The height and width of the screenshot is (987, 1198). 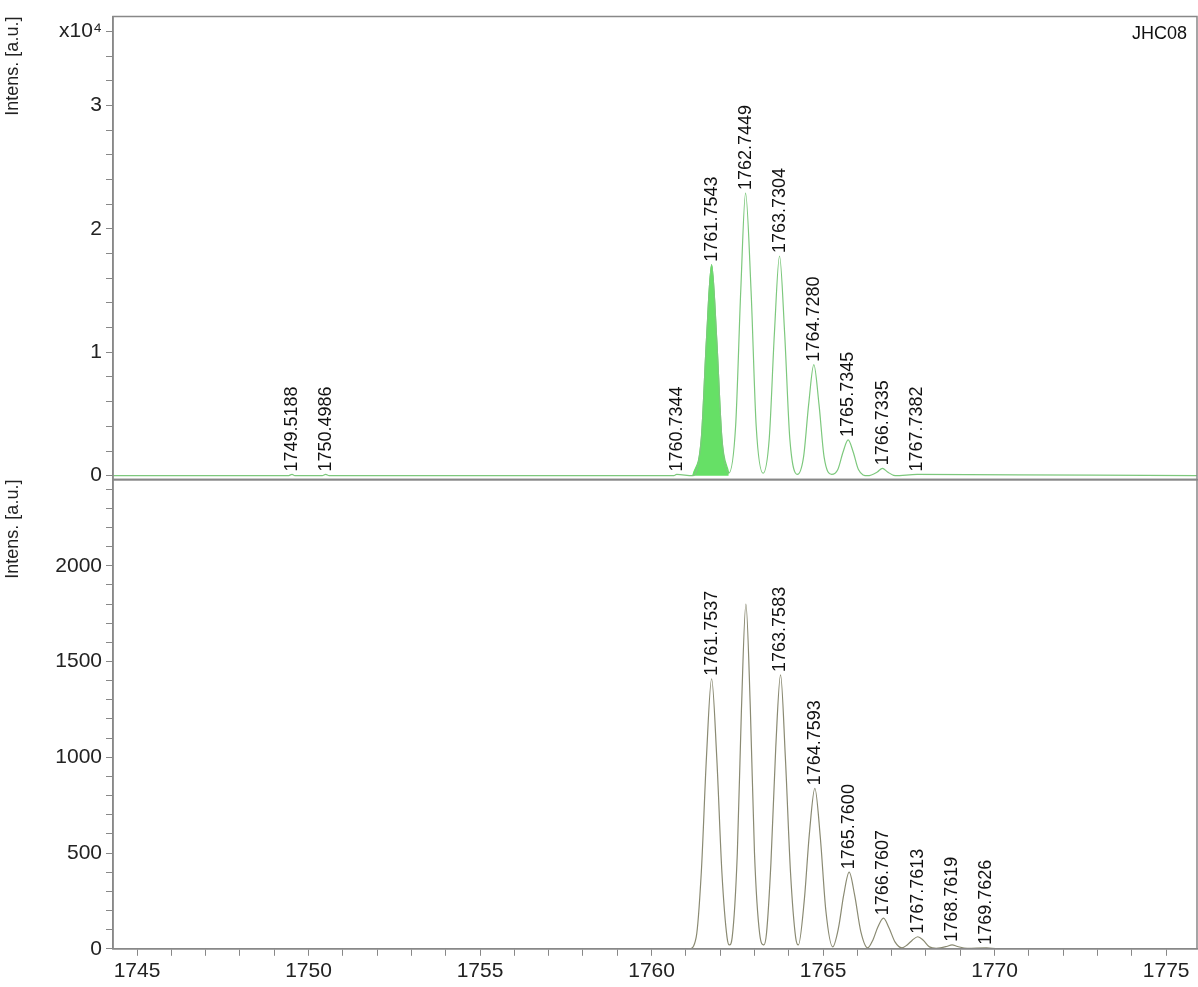 I want to click on annotation: 1767.7613, so click(x=916, y=891).